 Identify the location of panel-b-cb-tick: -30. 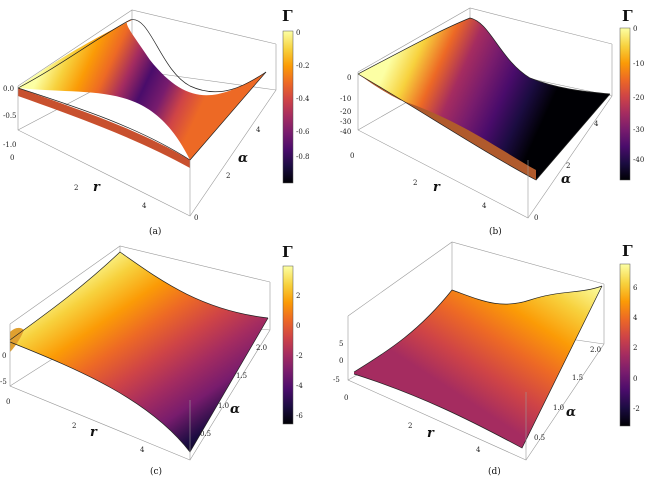
(638, 130).